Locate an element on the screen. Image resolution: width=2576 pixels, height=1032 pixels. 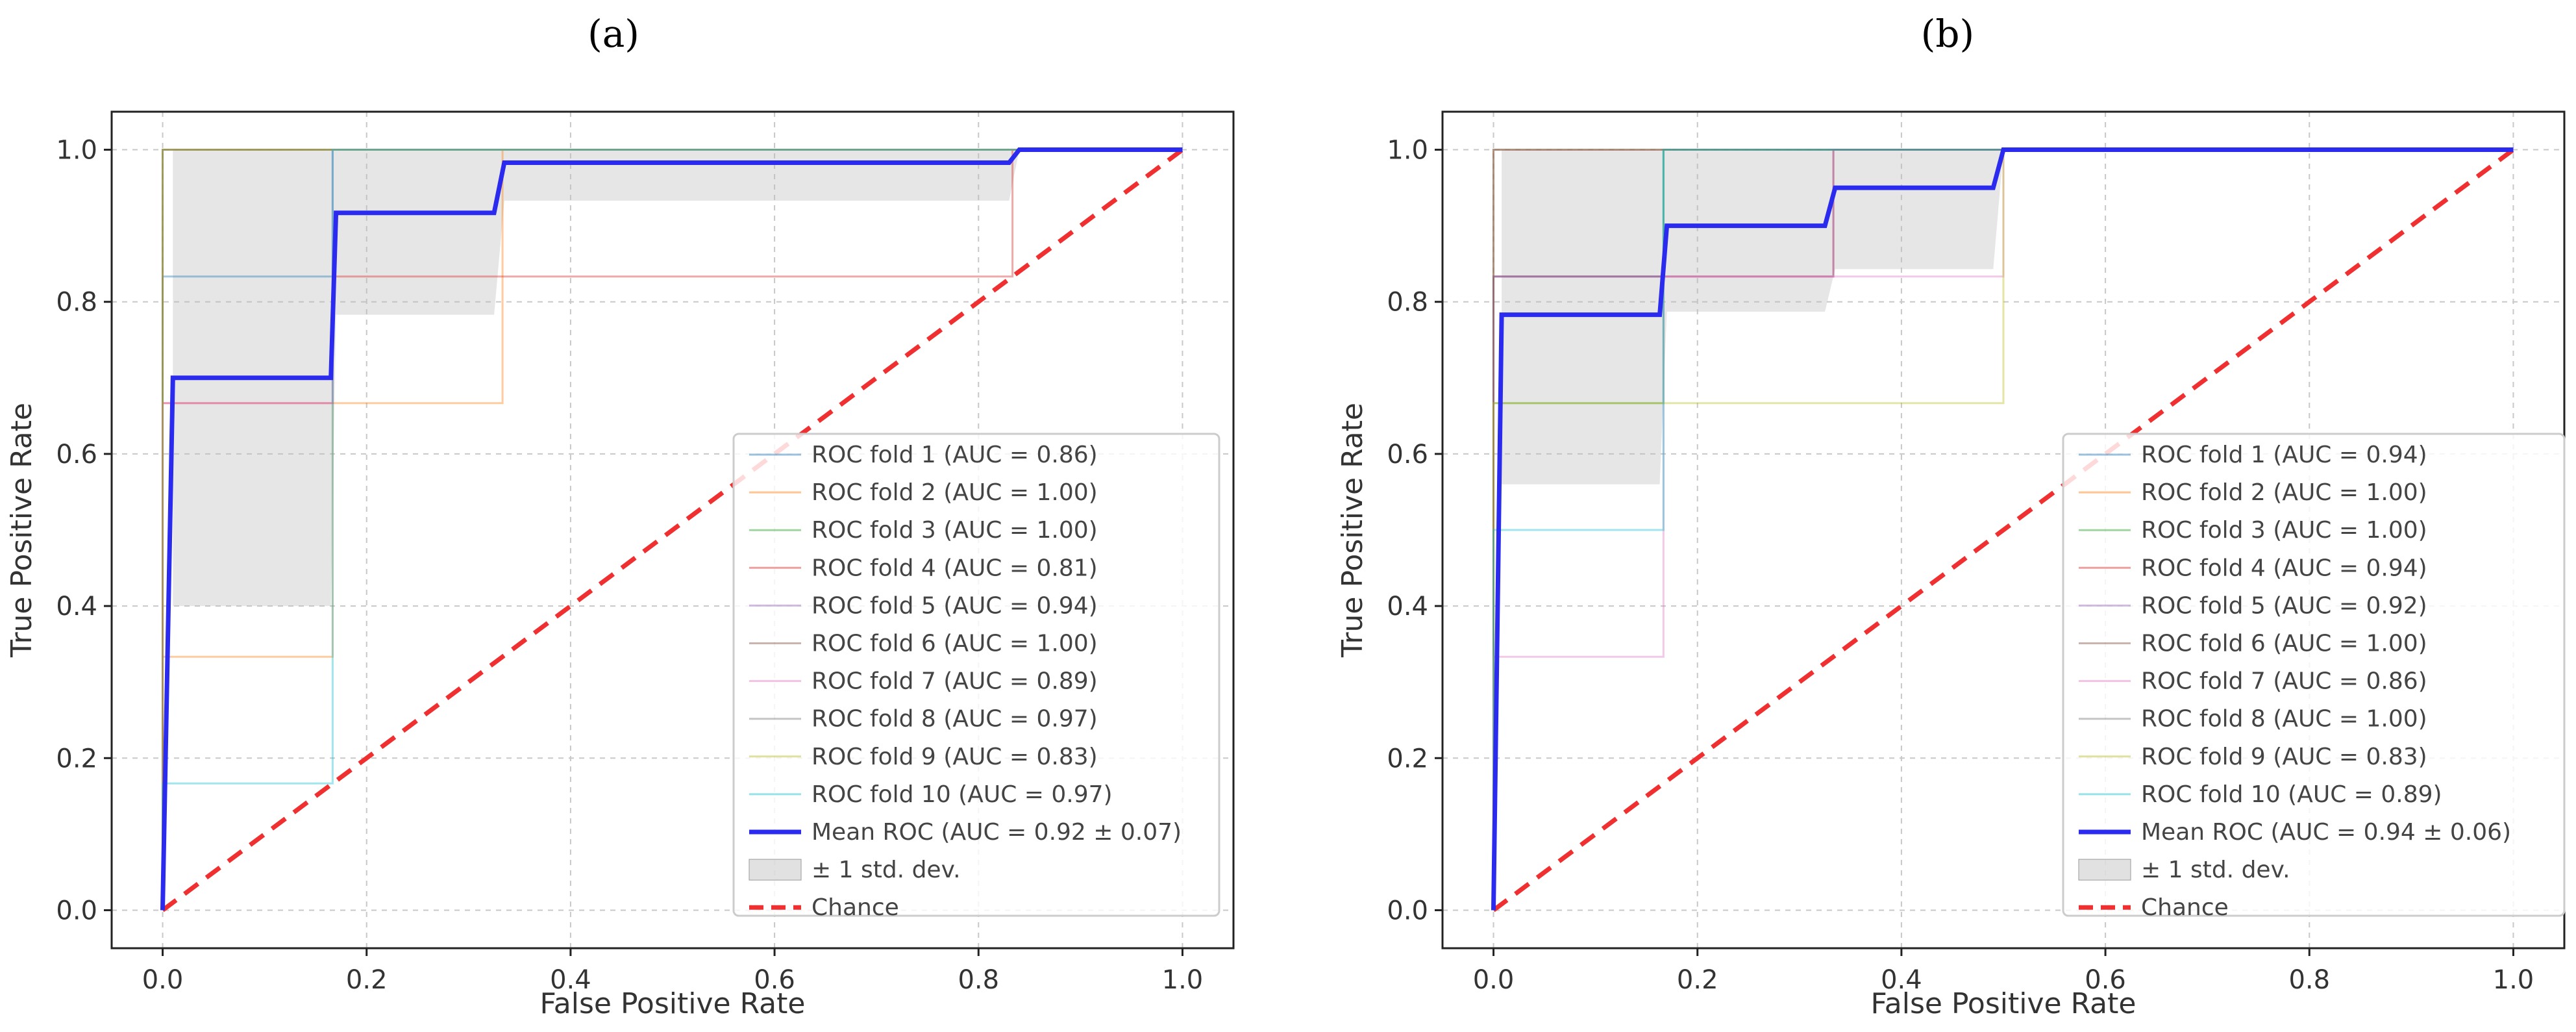
legend-label-fold-4: ROC fold 4 (AUC = 0.94) is located at coordinates (2284, 568).